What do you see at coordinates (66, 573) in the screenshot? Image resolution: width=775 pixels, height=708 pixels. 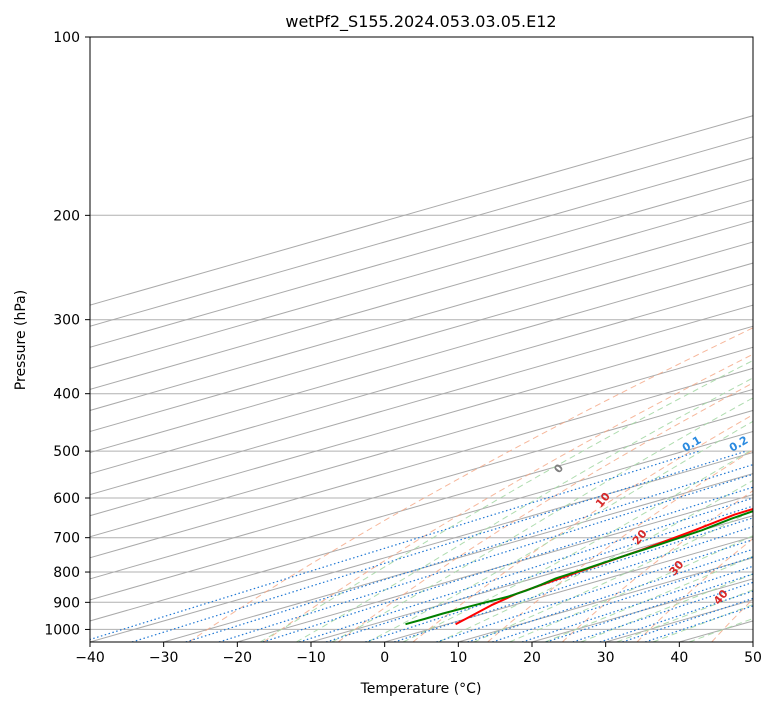 I see `y-tick-label: 800` at bounding box center [66, 573].